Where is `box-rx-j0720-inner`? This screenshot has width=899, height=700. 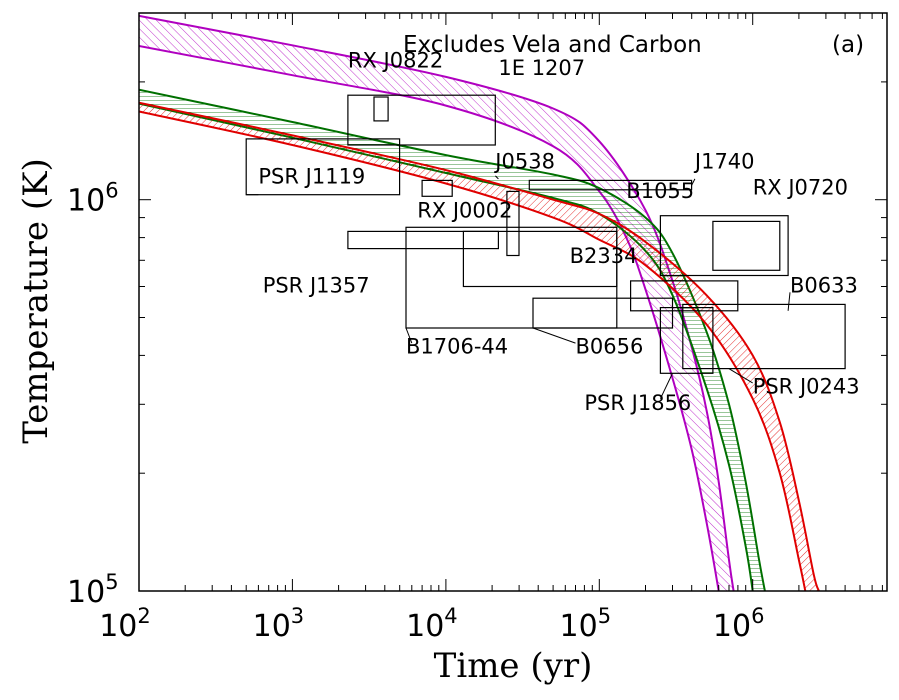 box-rx-j0720-inner is located at coordinates (746, 245).